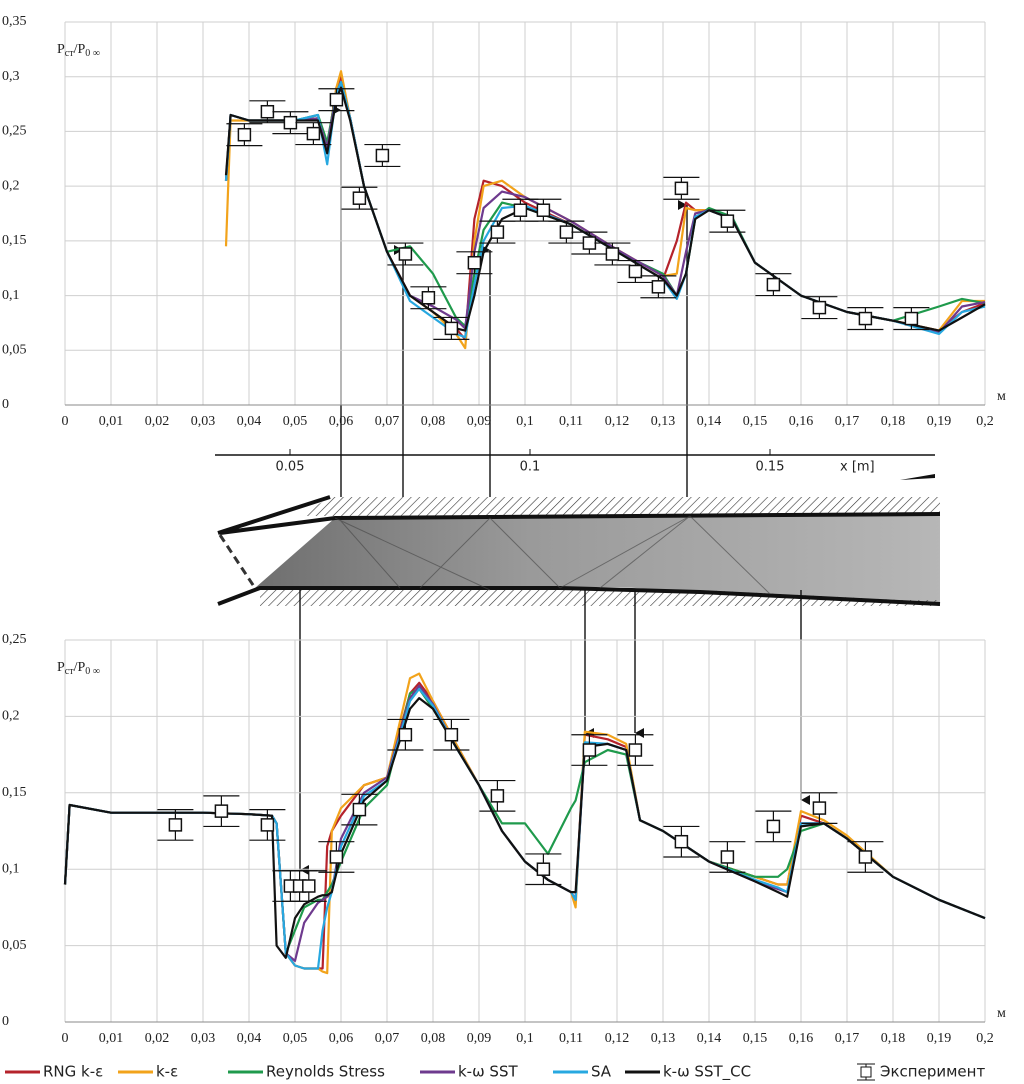  Describe the element at coordinates (575, 462) in the screenshot. I see `scale: 0.05 0.1 0.15 x [m]` at that location.